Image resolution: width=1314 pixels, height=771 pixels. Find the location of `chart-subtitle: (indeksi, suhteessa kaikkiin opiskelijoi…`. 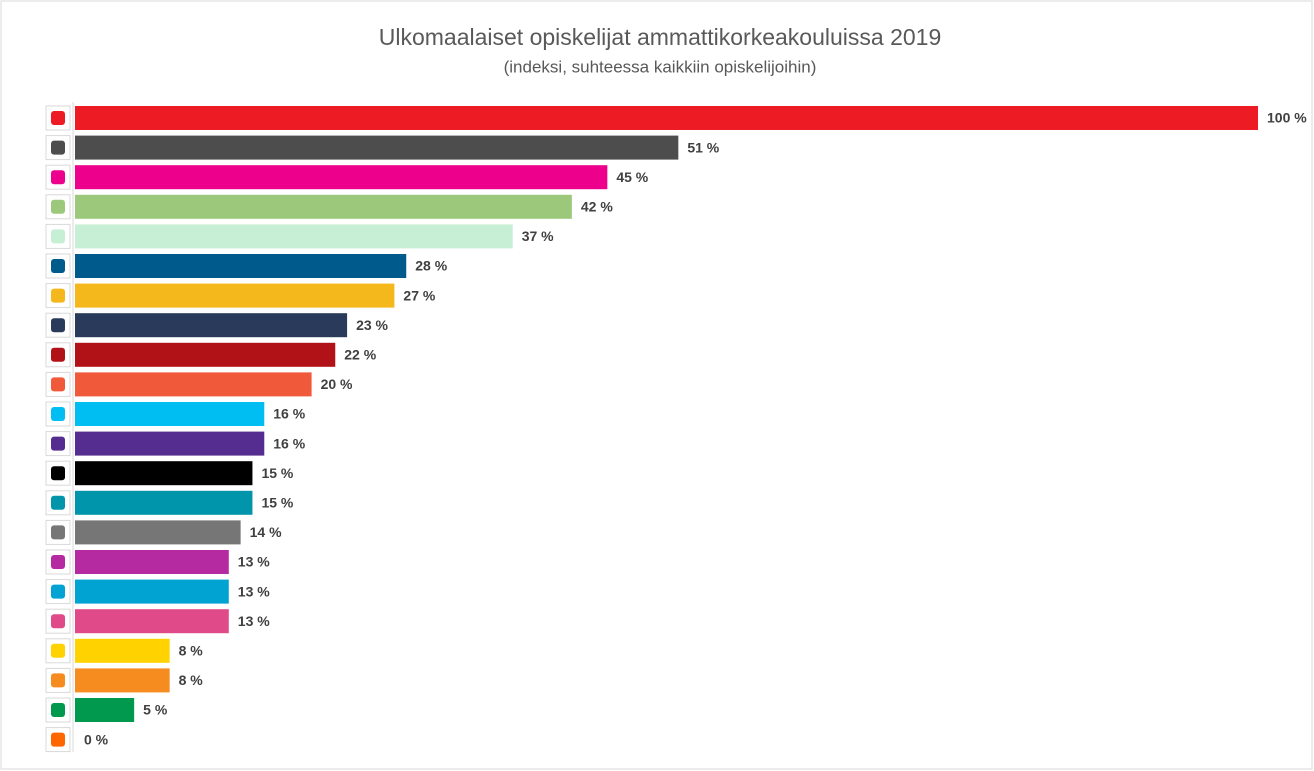

chart-subtitle: (indeksi, suhteessa kaikkiin opiskelijoi… is located at coordinates (660, 66).